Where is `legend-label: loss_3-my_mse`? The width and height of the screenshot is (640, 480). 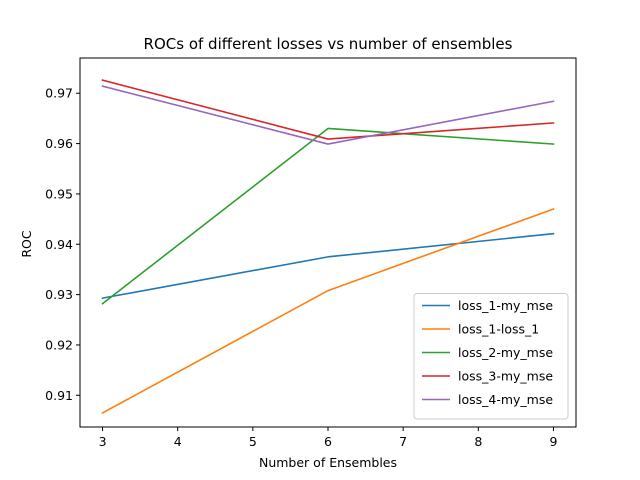 legend-label: loss_3-my_mse is located at coordinates (505, 376).